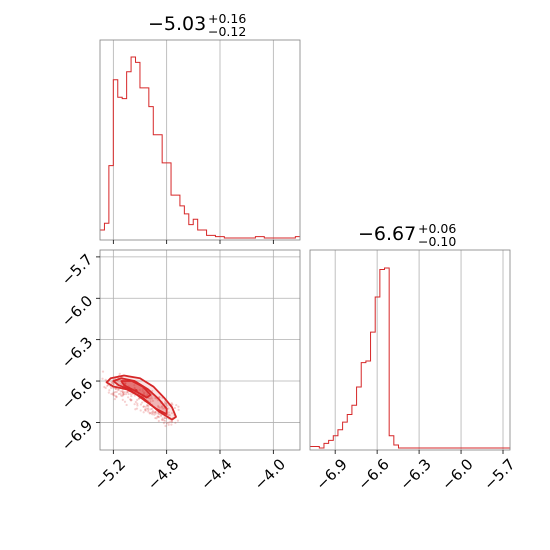 The width and height of the screenshot is (550, 550). What do you see at coordinates (499, 474) in the screenshot?
I see `hist2-xtick-label-4: −5.7` at bounding box center [499, 474].